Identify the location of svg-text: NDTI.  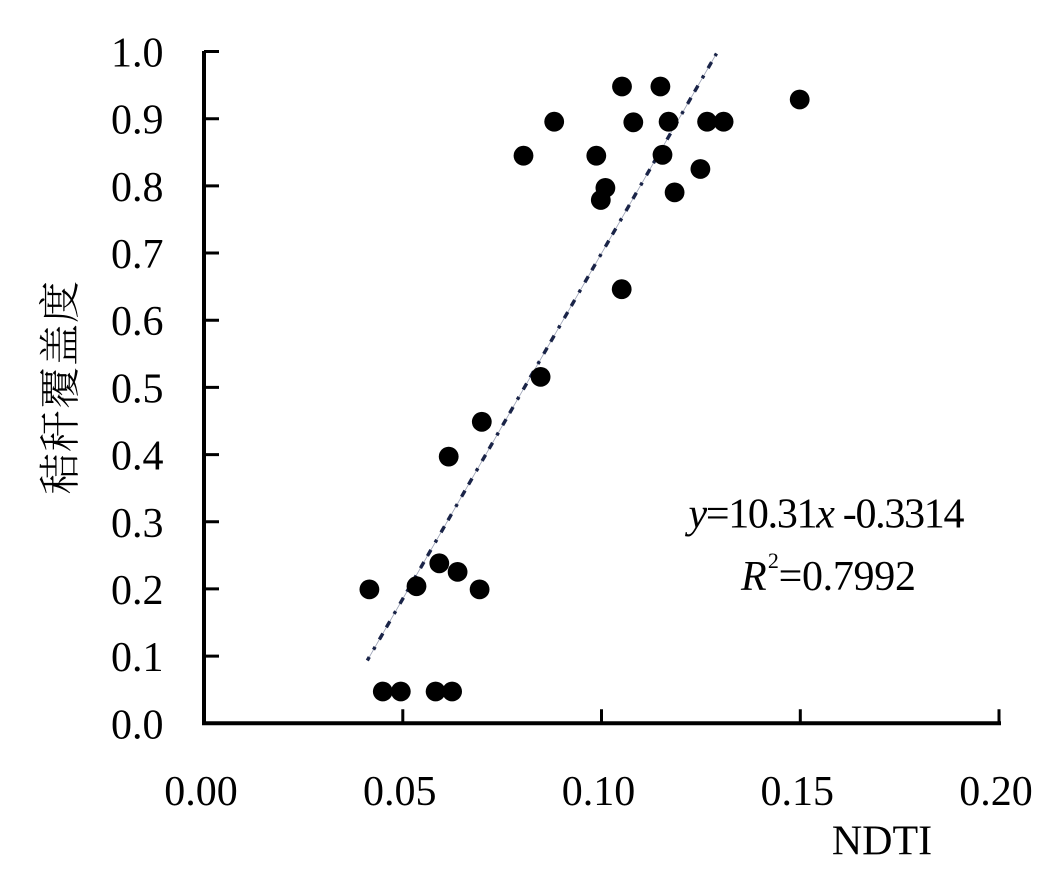
(882, 842).